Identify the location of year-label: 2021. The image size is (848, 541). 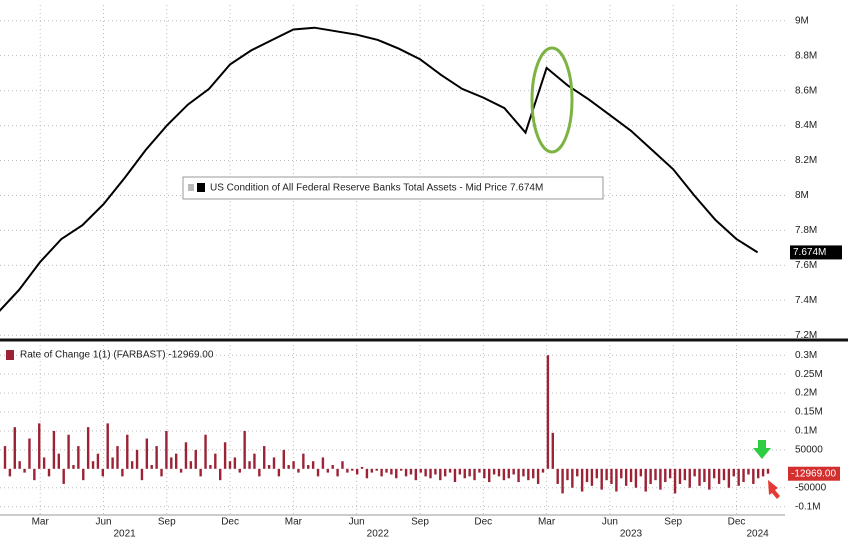
(124, 534).